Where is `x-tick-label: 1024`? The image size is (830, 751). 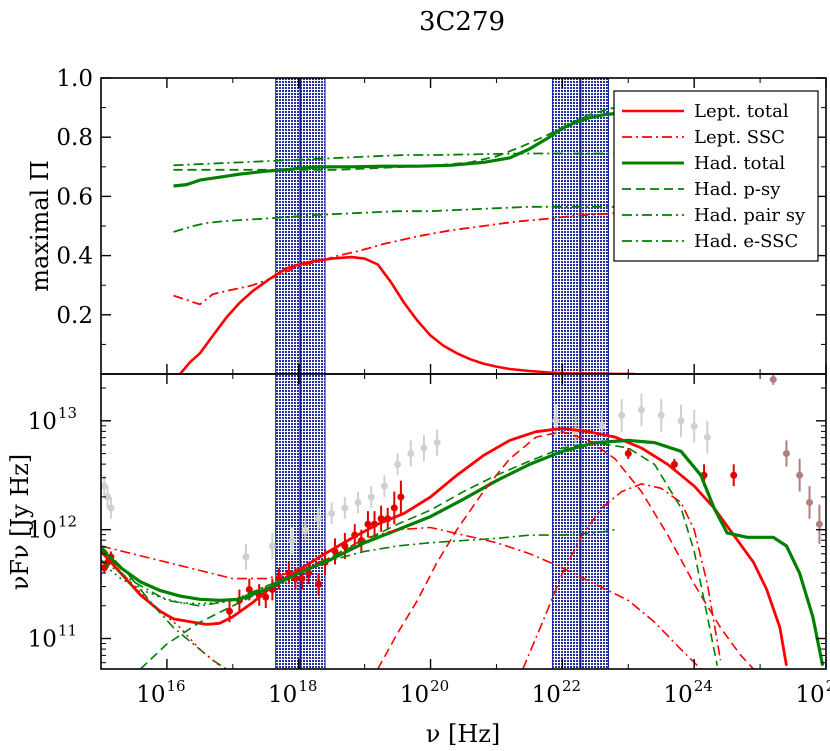
x-tick-label: 1024 is located at coordinates (687, 692).